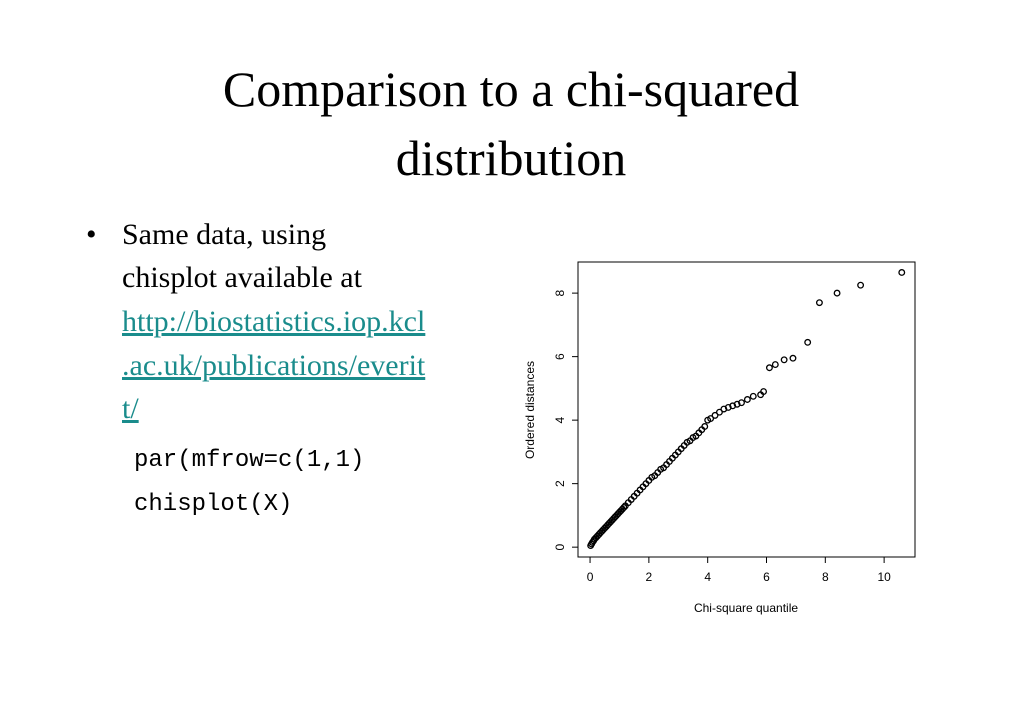  Describe the element at coordinates (213, 504) in the screenshot. I see `code-line: chisplot(X)` at that location.